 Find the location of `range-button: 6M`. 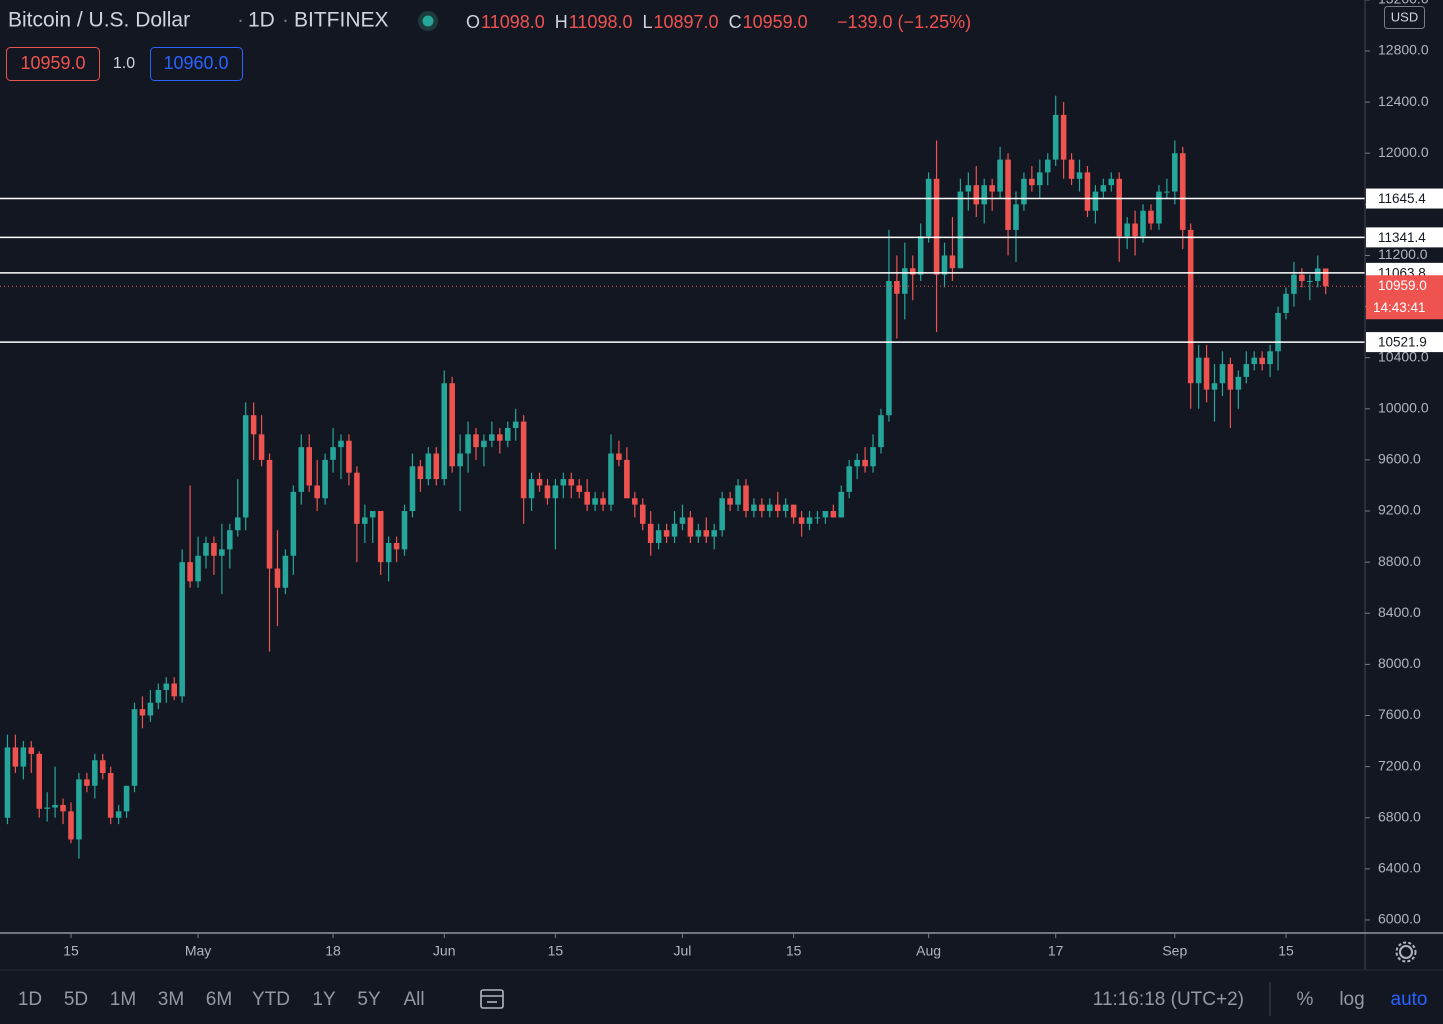

range-button: 6M is located at coordinates (219, 999).